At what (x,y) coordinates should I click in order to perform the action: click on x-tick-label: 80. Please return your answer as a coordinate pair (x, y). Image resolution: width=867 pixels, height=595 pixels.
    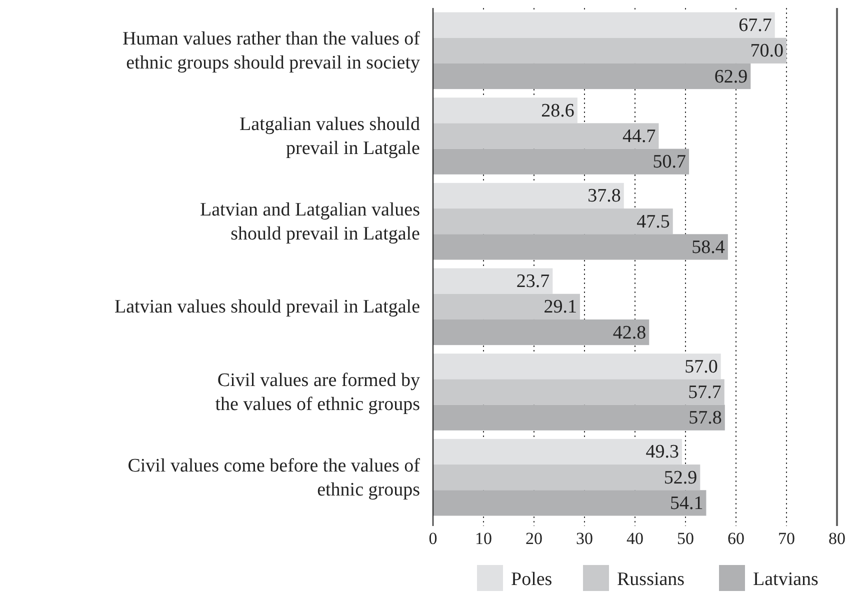
    Looking at the image, I should click on (837, 538).